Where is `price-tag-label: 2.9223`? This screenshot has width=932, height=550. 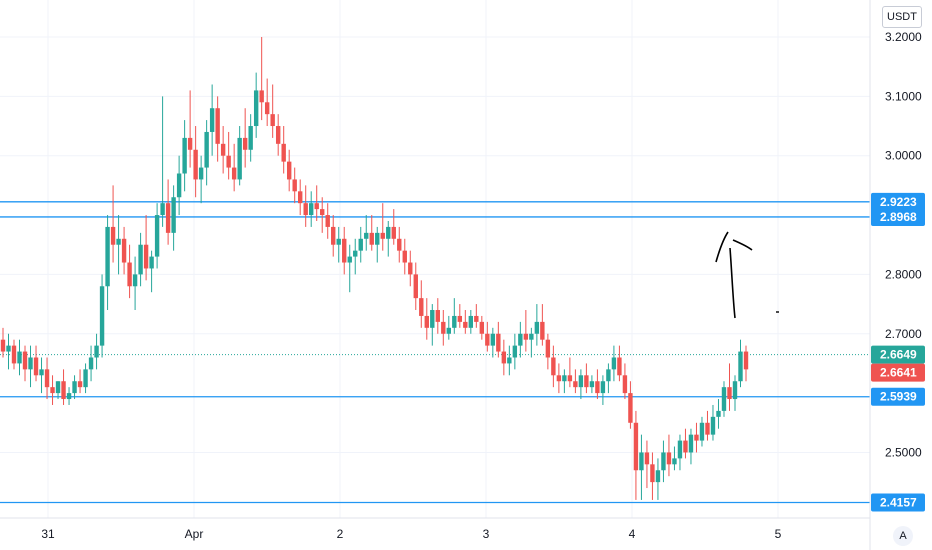 price-tag-label: 2.9223 is located at coordinates (898, 202).